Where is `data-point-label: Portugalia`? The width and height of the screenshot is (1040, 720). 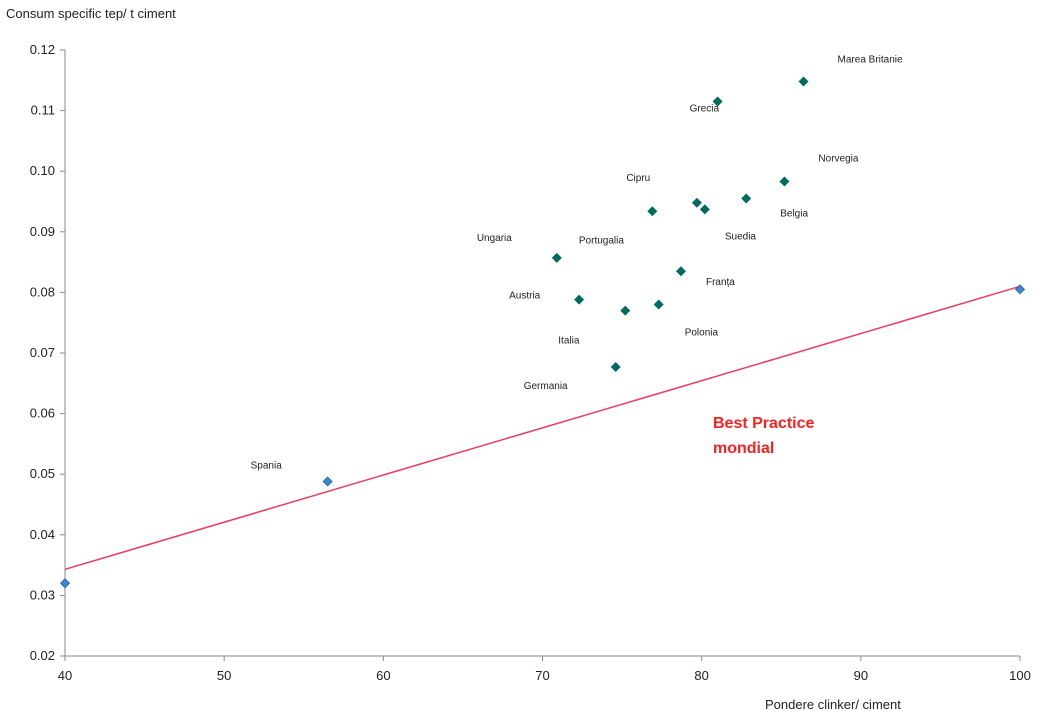
data-point-label: Portugalia is located at coordinates (601, 241).